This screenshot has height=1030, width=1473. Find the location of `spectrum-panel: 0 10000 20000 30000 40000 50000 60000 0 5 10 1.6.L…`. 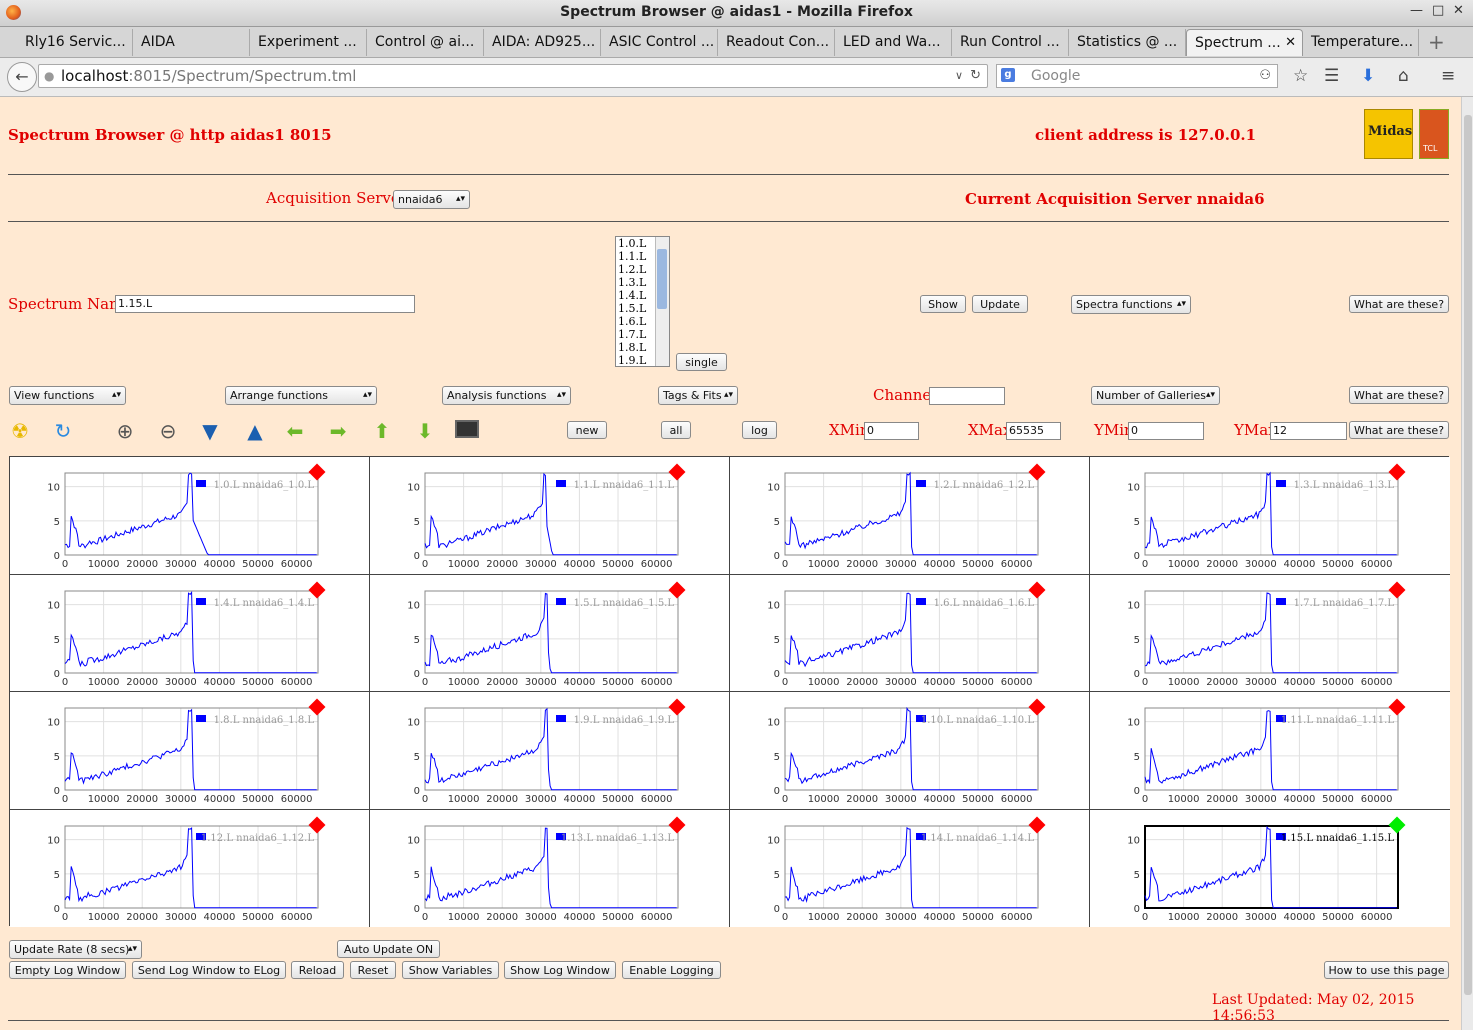

spectrum-panel: 0 10000 20000 30000 40000 50000 60000 0 5 10 1.6.L… is located at coordinates (910, 633).